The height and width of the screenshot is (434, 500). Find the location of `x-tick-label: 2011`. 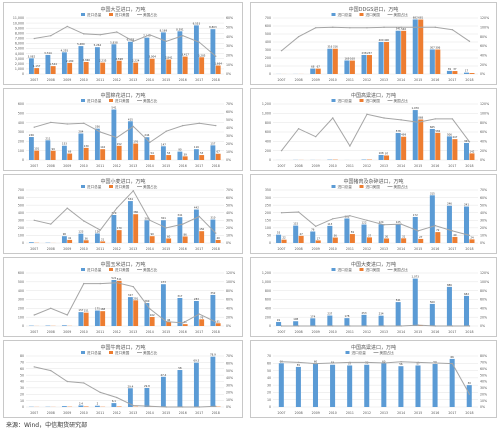

x-tick-label: 2011 is located at coordinates (350, 80).